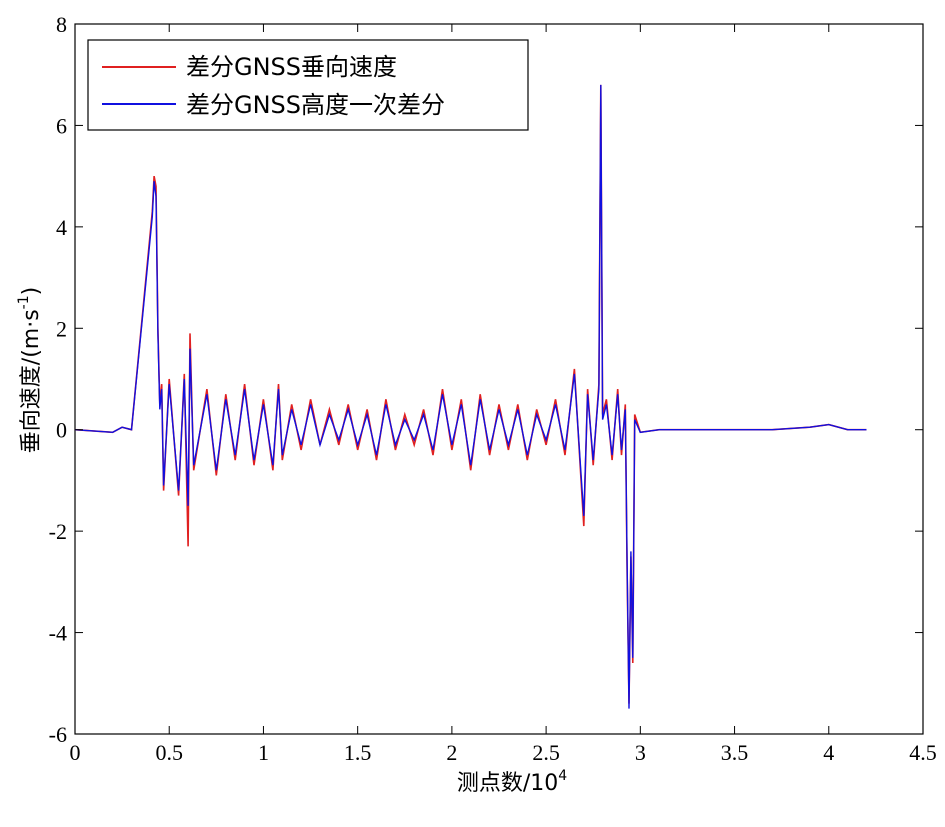  I want to click on y-tick-labels: -6 -4 -2 0 2 4 6 8, so click(58, 379).